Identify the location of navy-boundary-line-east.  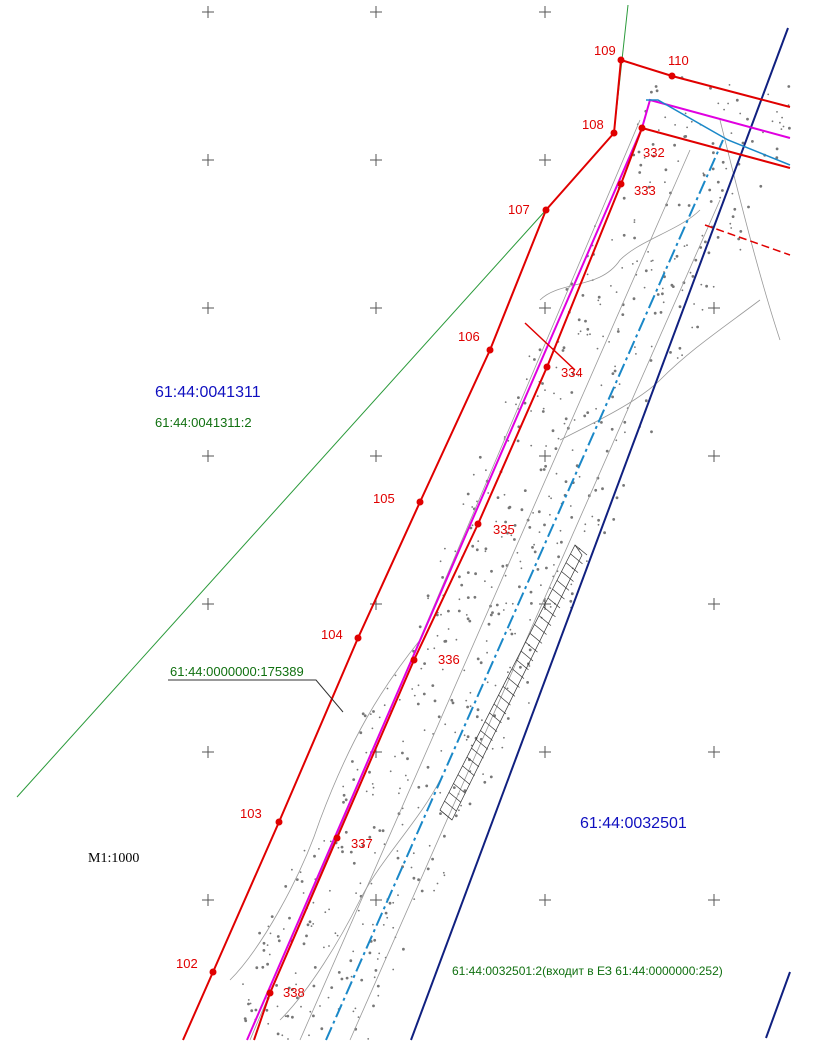
(778, 1005).